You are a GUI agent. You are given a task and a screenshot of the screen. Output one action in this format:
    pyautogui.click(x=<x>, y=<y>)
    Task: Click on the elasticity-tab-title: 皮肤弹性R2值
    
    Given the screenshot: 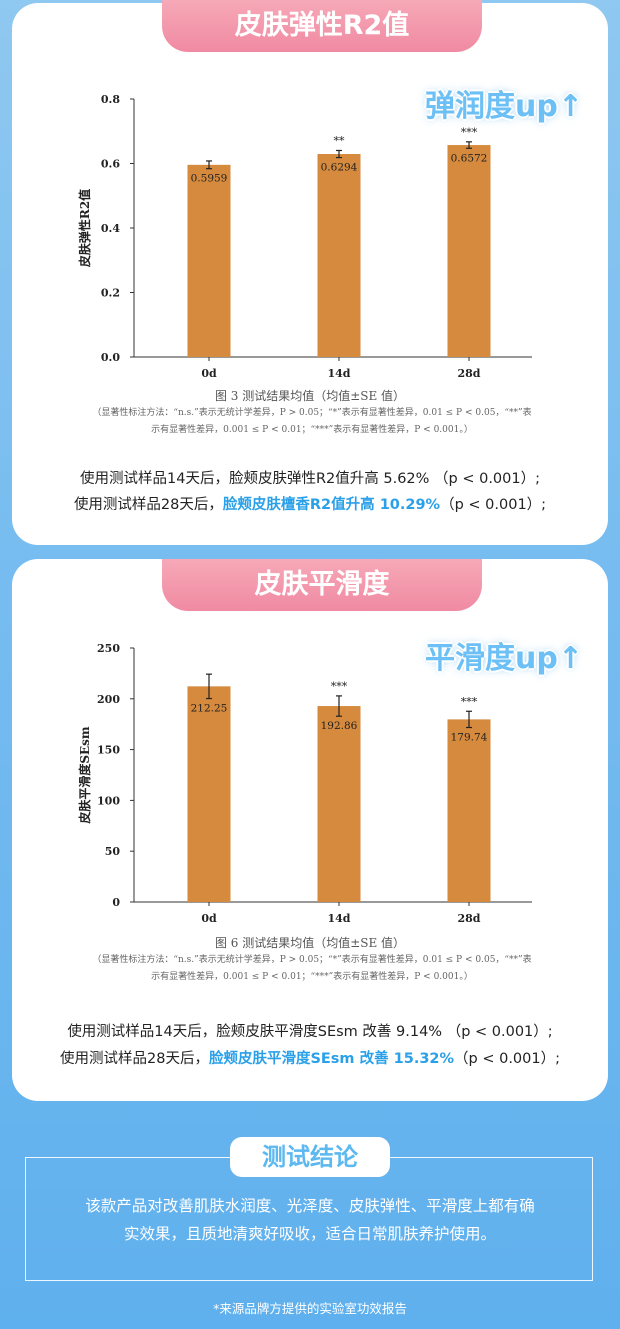 What is the action you would take?
    pyautogui.click(x=322, y=26)
    